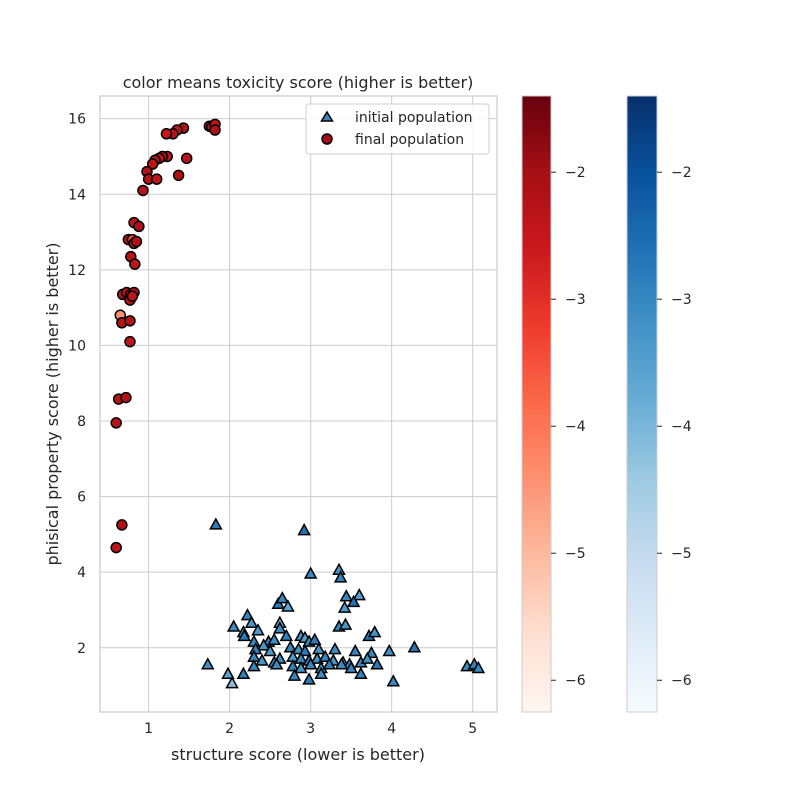 This screenshot has height=800, width=800. I want to click on x-tick-label: 1, so click(148, 729).